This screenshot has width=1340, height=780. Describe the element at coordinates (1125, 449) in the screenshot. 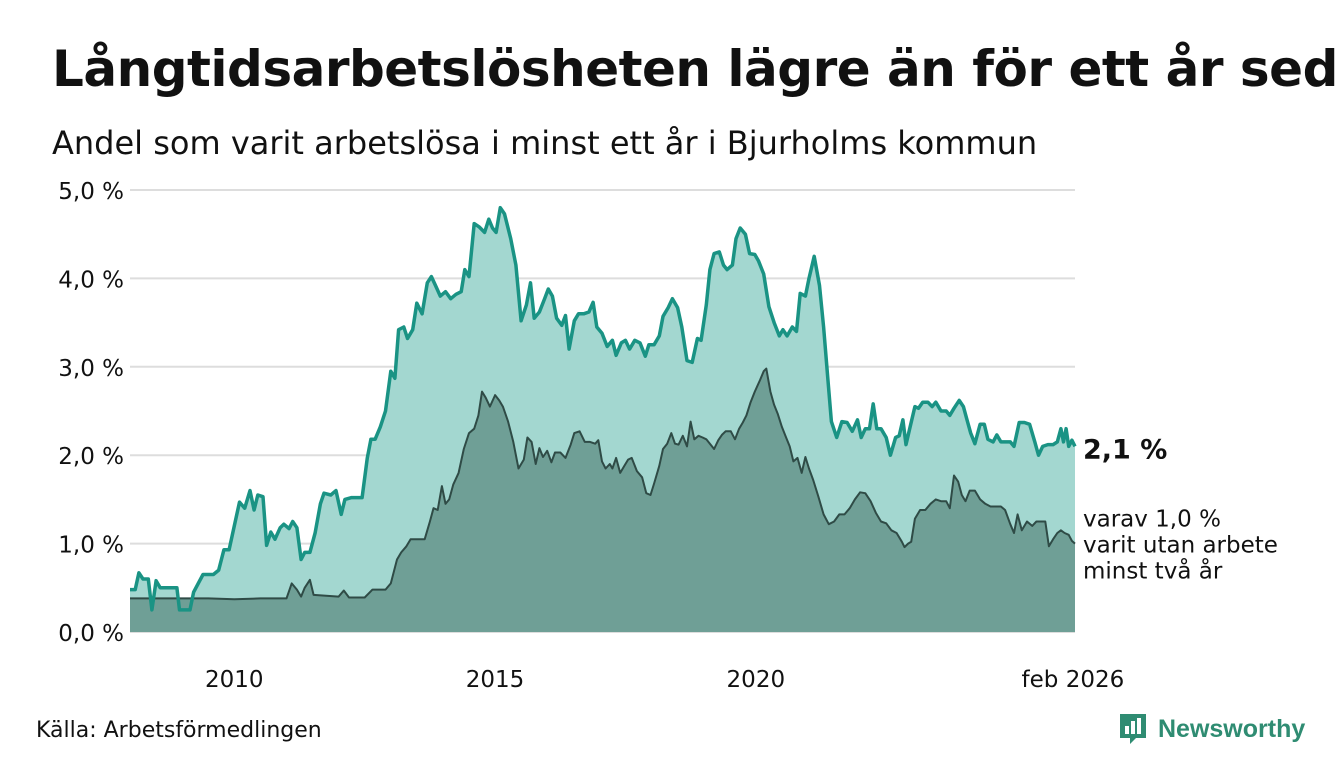

I see `end-label-total: 2,1 %` at that location.